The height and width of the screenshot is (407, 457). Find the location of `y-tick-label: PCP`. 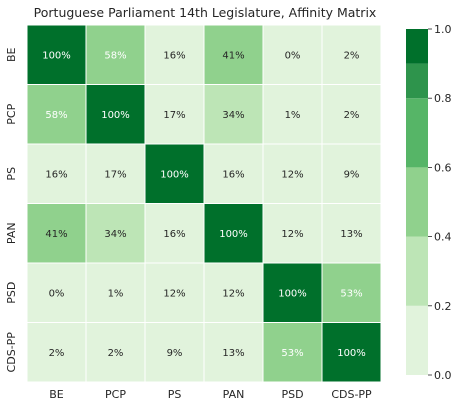

y-tick-label: PCP is located at coordinates (11, 113).